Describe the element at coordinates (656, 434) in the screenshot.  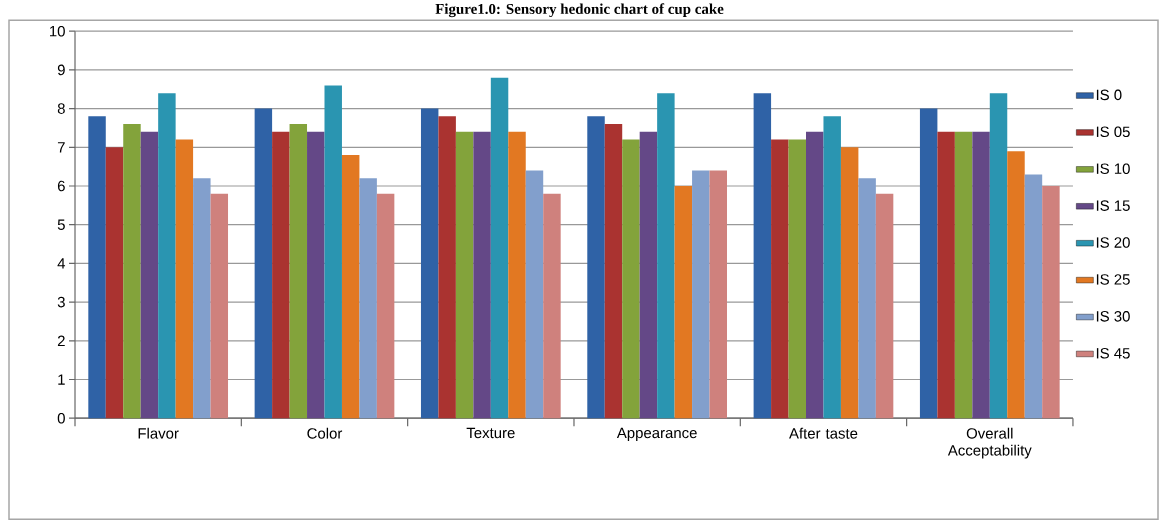
I see `x-tick-label: Appearance` at that location.